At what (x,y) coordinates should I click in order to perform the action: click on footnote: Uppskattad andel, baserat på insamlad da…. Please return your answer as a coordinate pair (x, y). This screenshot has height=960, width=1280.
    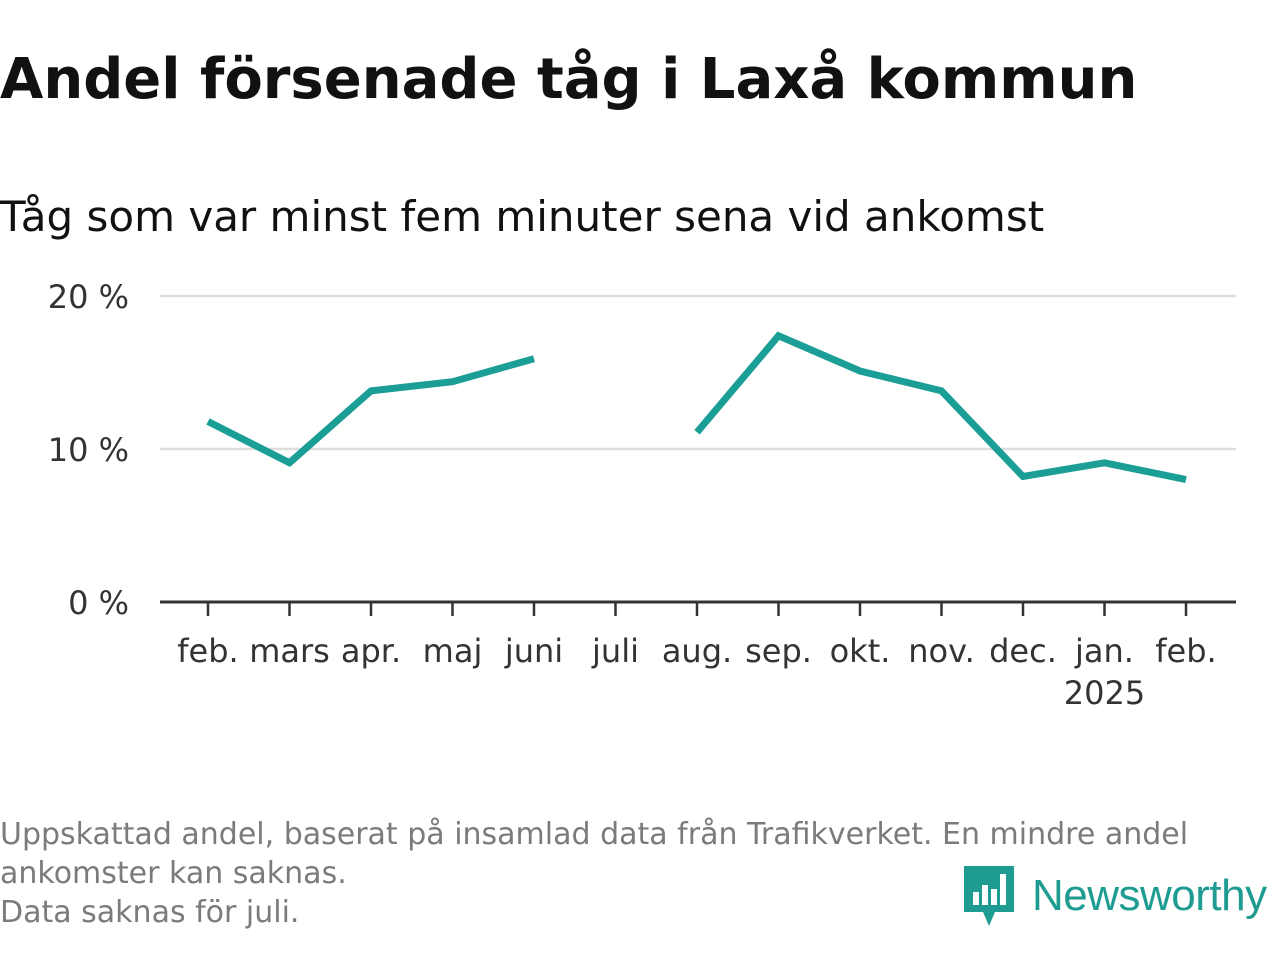
    Looking at the image, I should click on (635, 873).